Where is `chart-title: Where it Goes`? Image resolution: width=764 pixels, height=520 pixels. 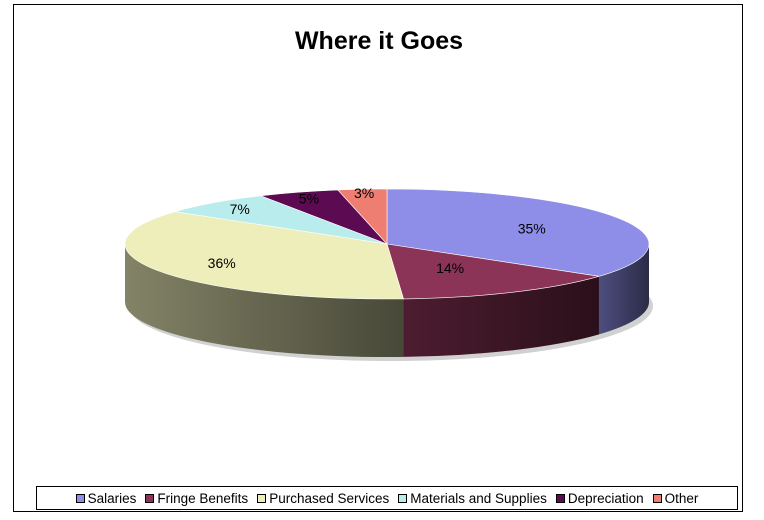 chart-title: Where it Goes is located at coordinates (379, 41).